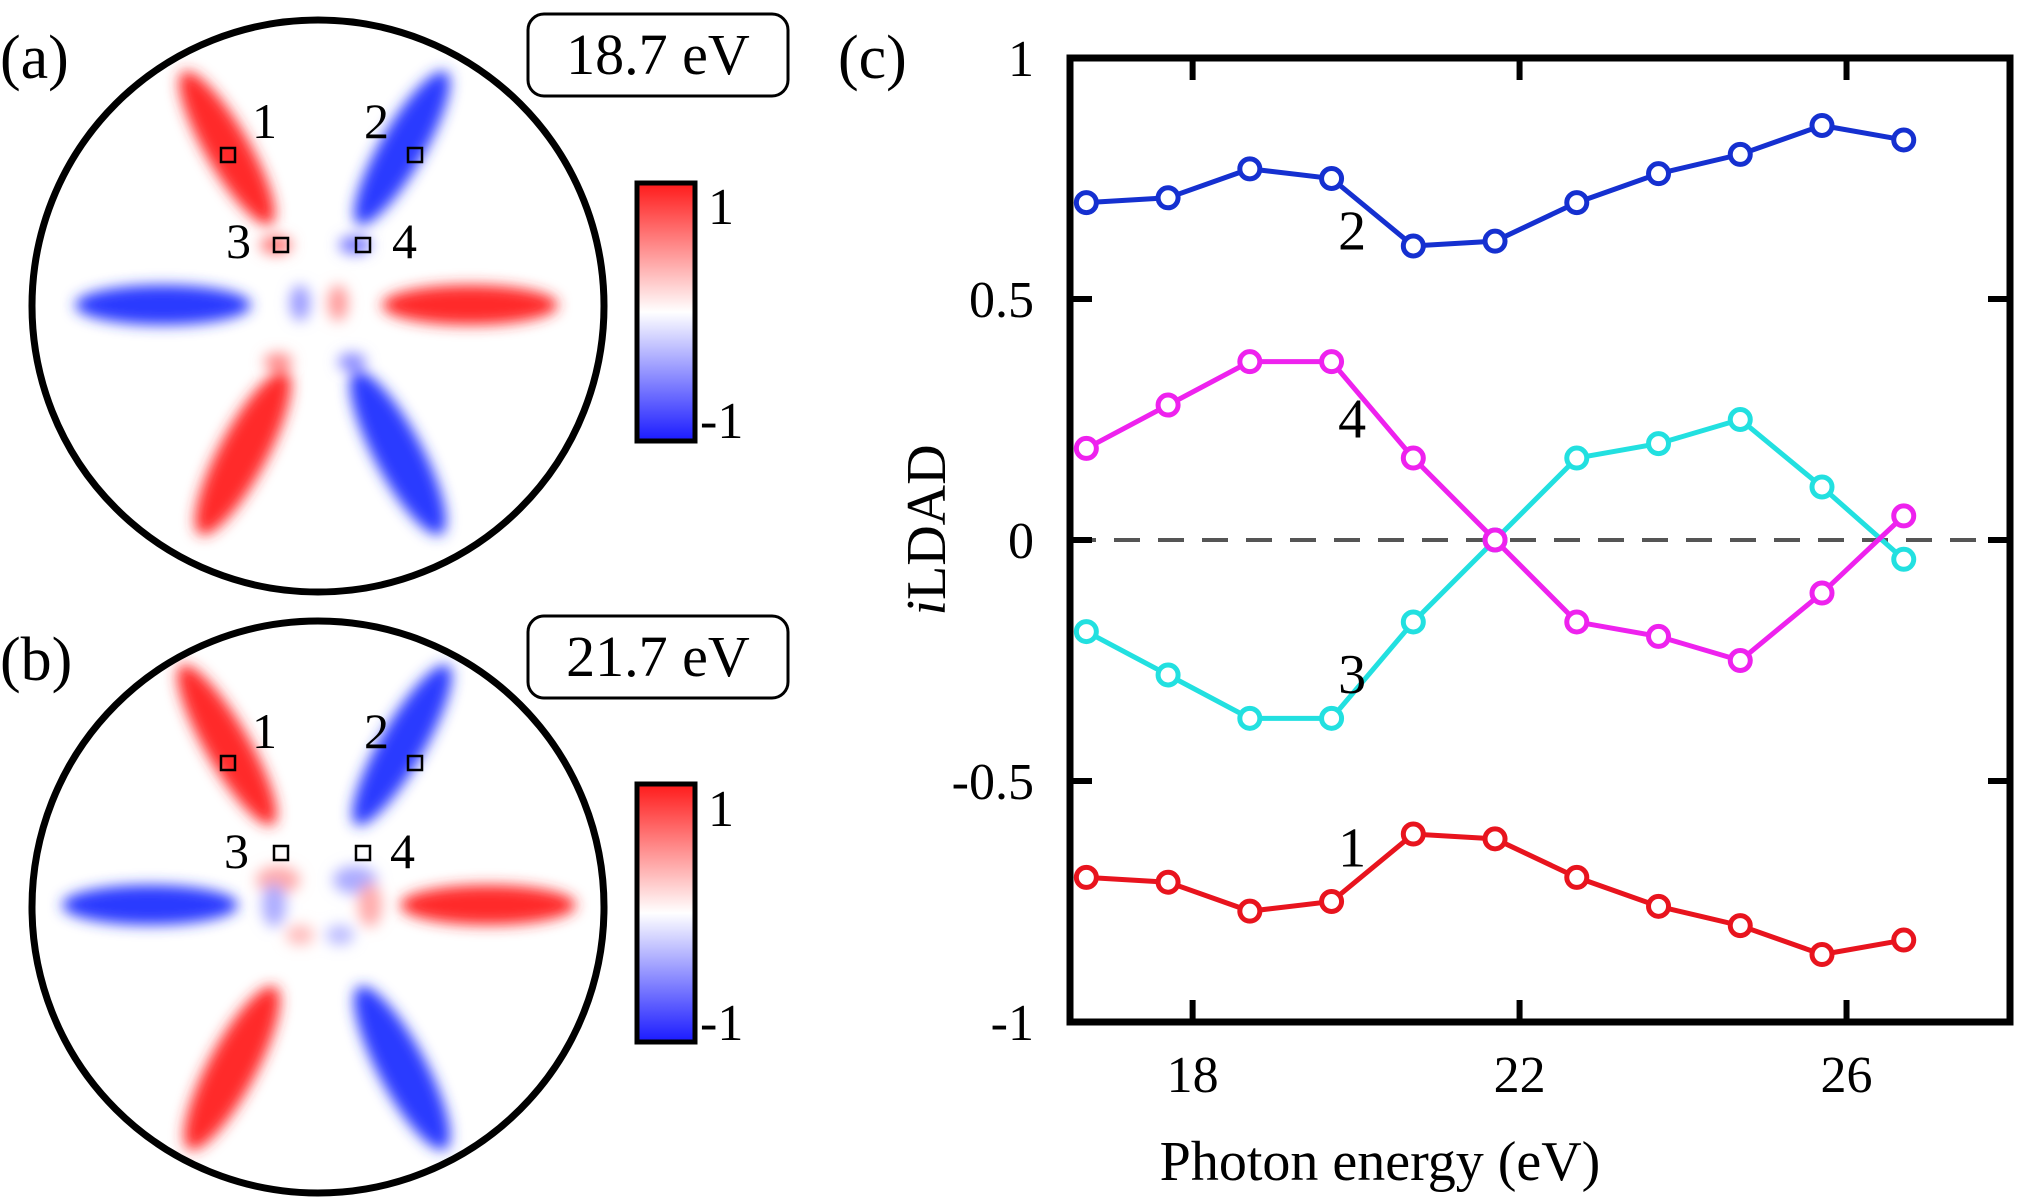  I want to click on point-b1-box, so click(228, 763).